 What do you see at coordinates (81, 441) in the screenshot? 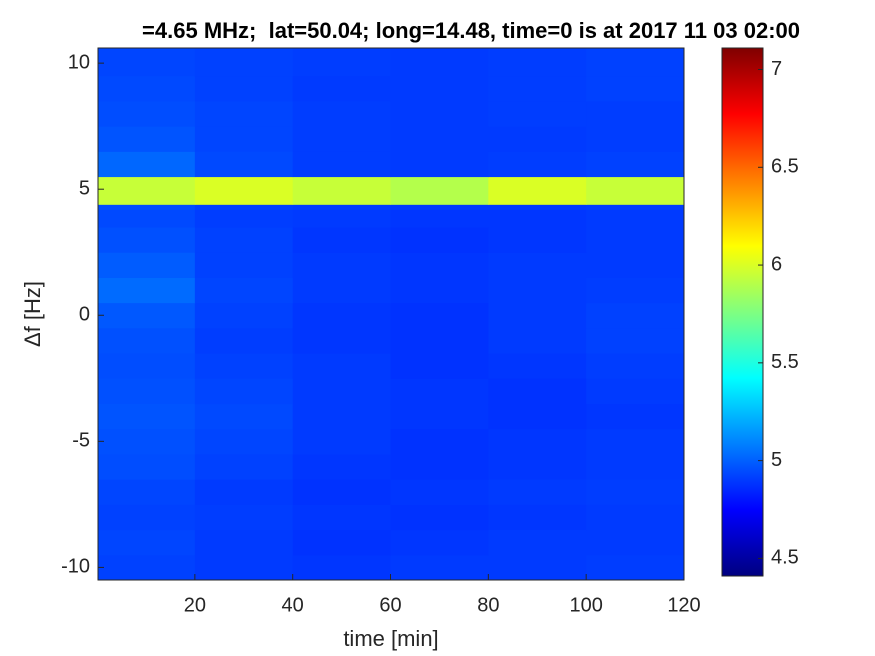
I see `y-tick-label: -5` at bounding box center [81, 441].